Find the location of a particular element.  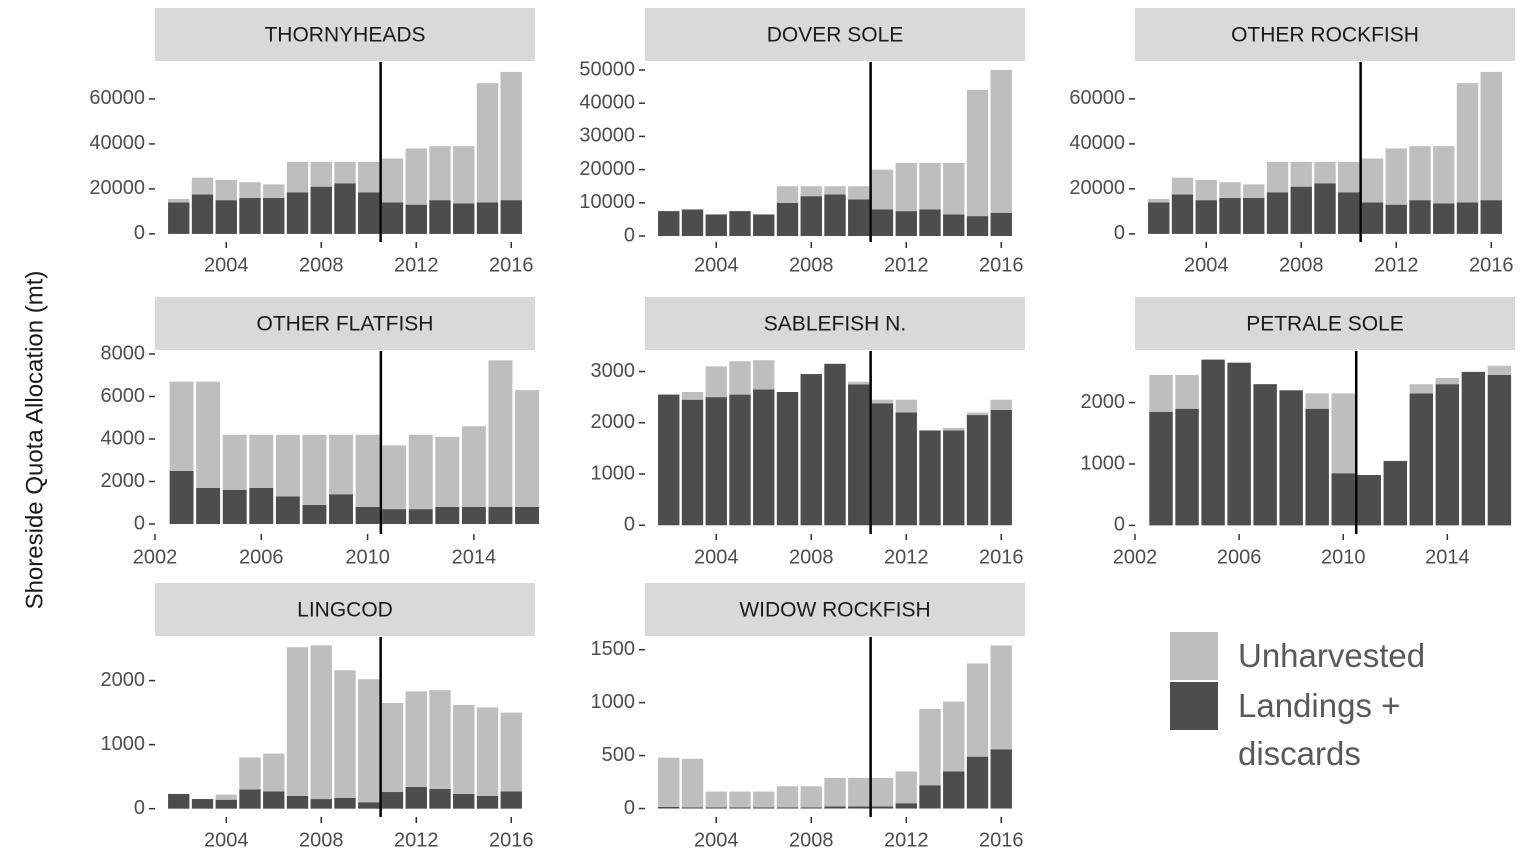

y-tick-label: 1000 is located at coordinates (613, 473).